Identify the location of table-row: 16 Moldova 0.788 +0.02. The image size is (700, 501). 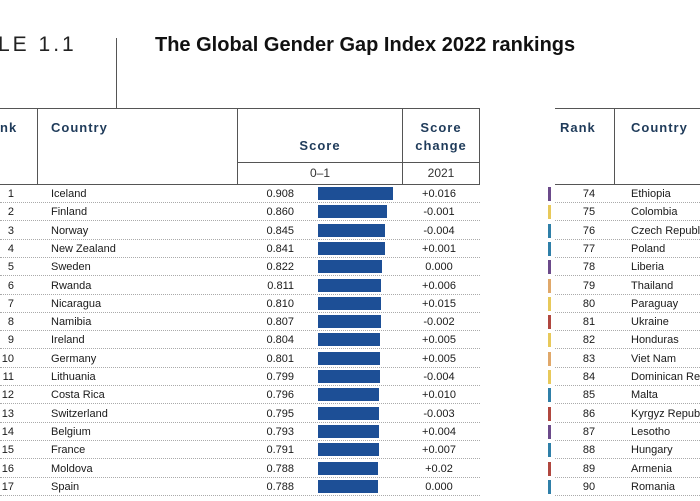
(350, 469).